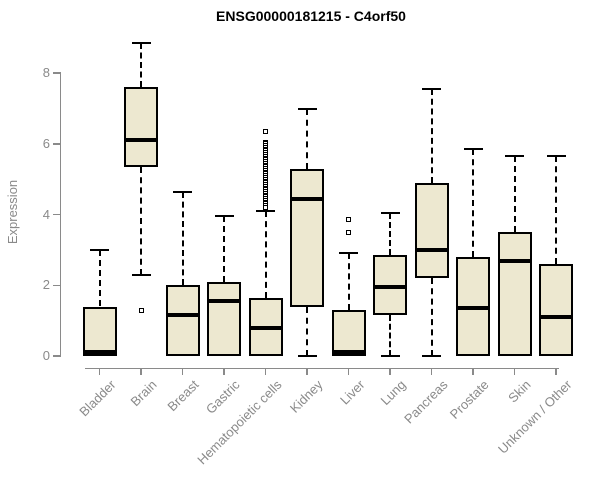 The width and height of the screenshot is (600, 500). Describe the element at coordinates (182, 315) in the screenshot. I see `median-breast` at that location.